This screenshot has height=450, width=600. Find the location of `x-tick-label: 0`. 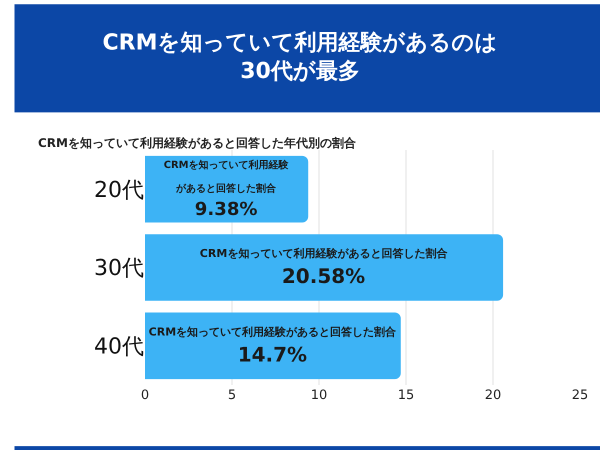

x-tick-label: 0 is located at coordinates (145, 395).